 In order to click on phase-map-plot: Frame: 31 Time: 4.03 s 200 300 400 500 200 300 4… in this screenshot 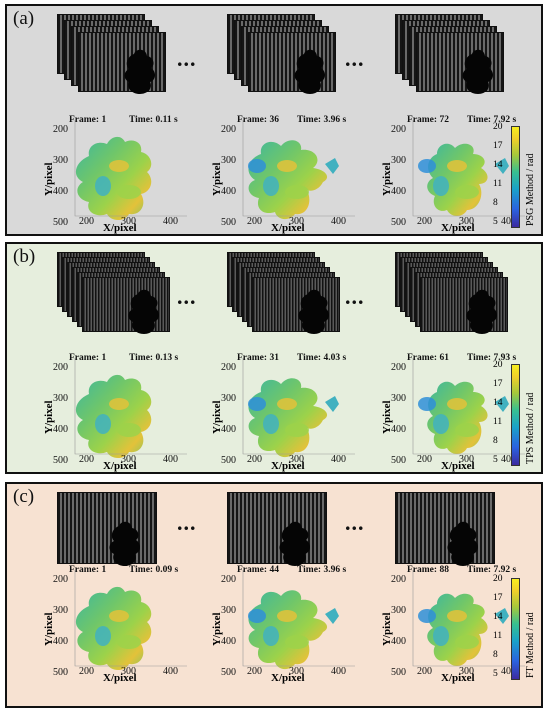, I will do `click(288, 412)`.